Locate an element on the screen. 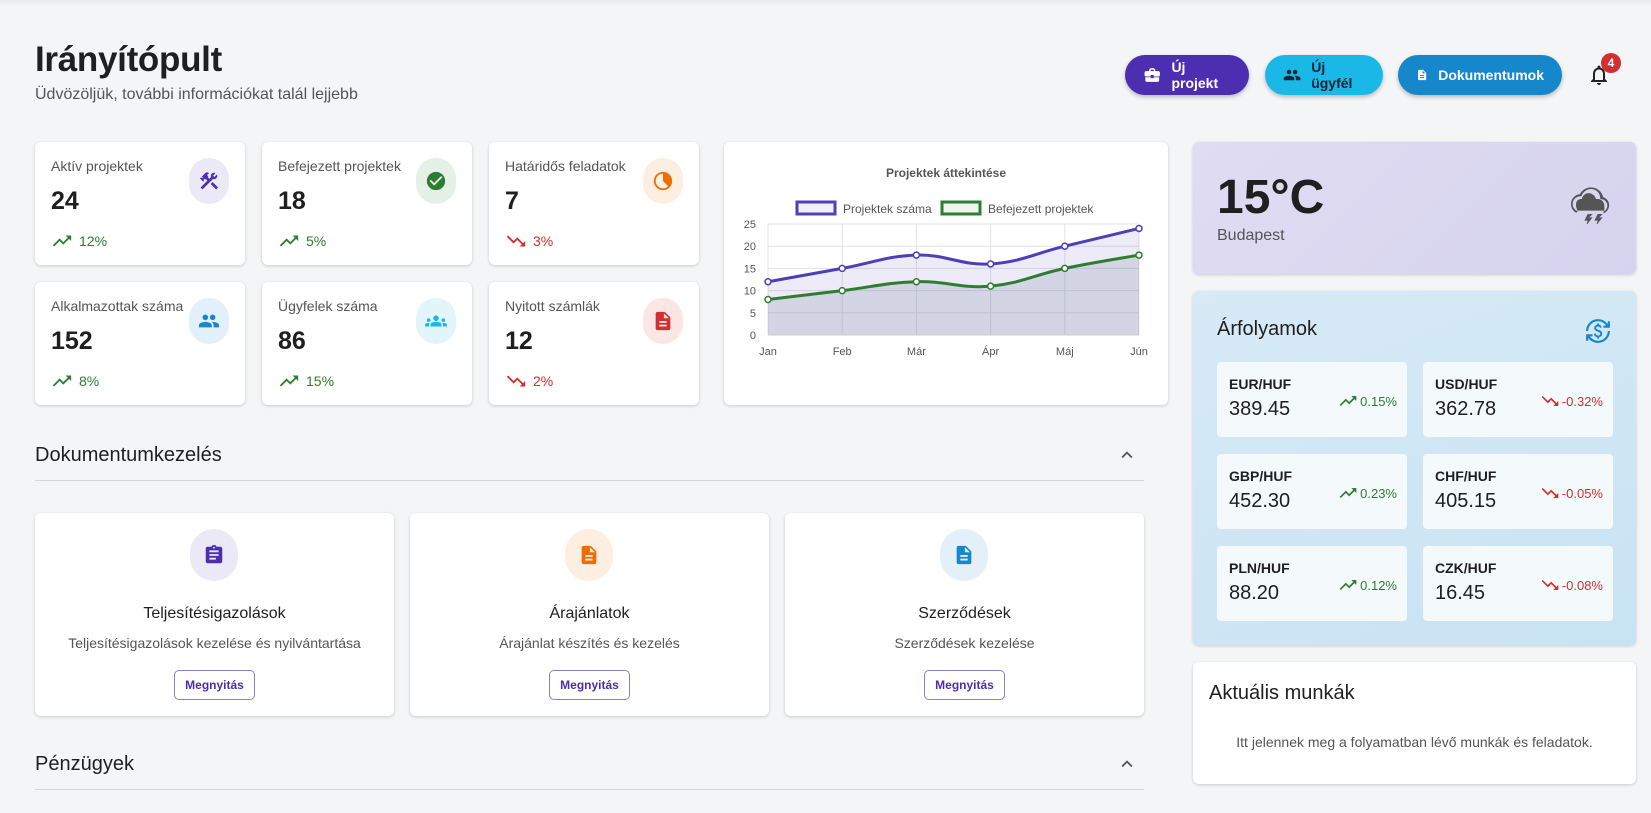 The width and height of the screenshot is (1651, 813). rate-pair: PLN/HUF is located at coordinates (1259, 568).